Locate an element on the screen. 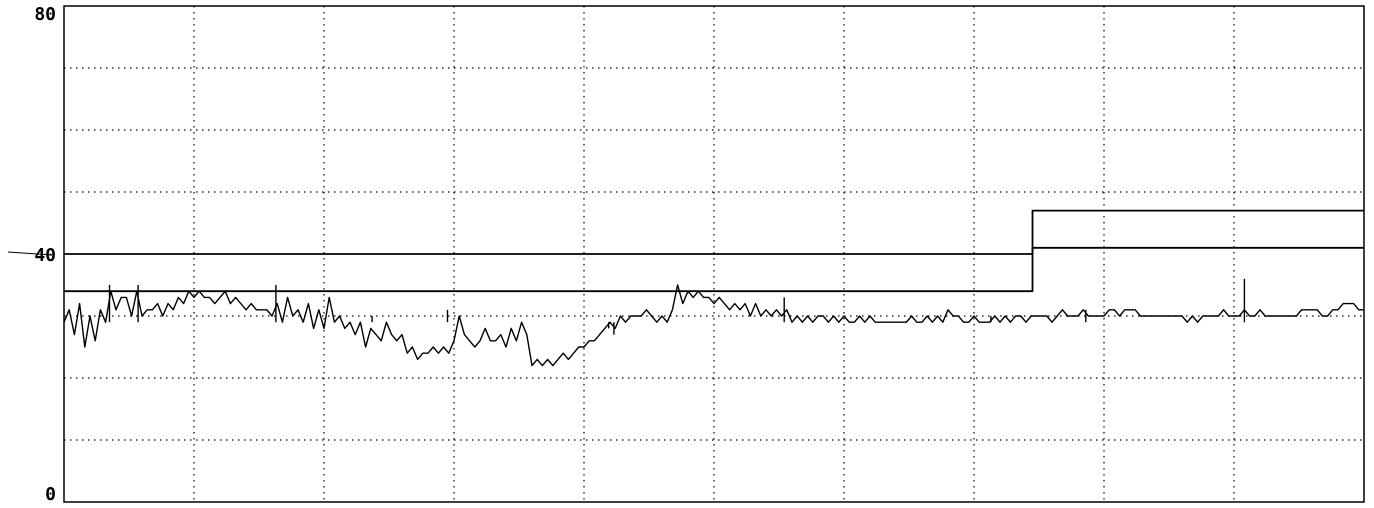 Image resolution: width=1374 pixels, height=508 pixels. y-tick-label-mid: 40 is located at coordinates (45, 255).